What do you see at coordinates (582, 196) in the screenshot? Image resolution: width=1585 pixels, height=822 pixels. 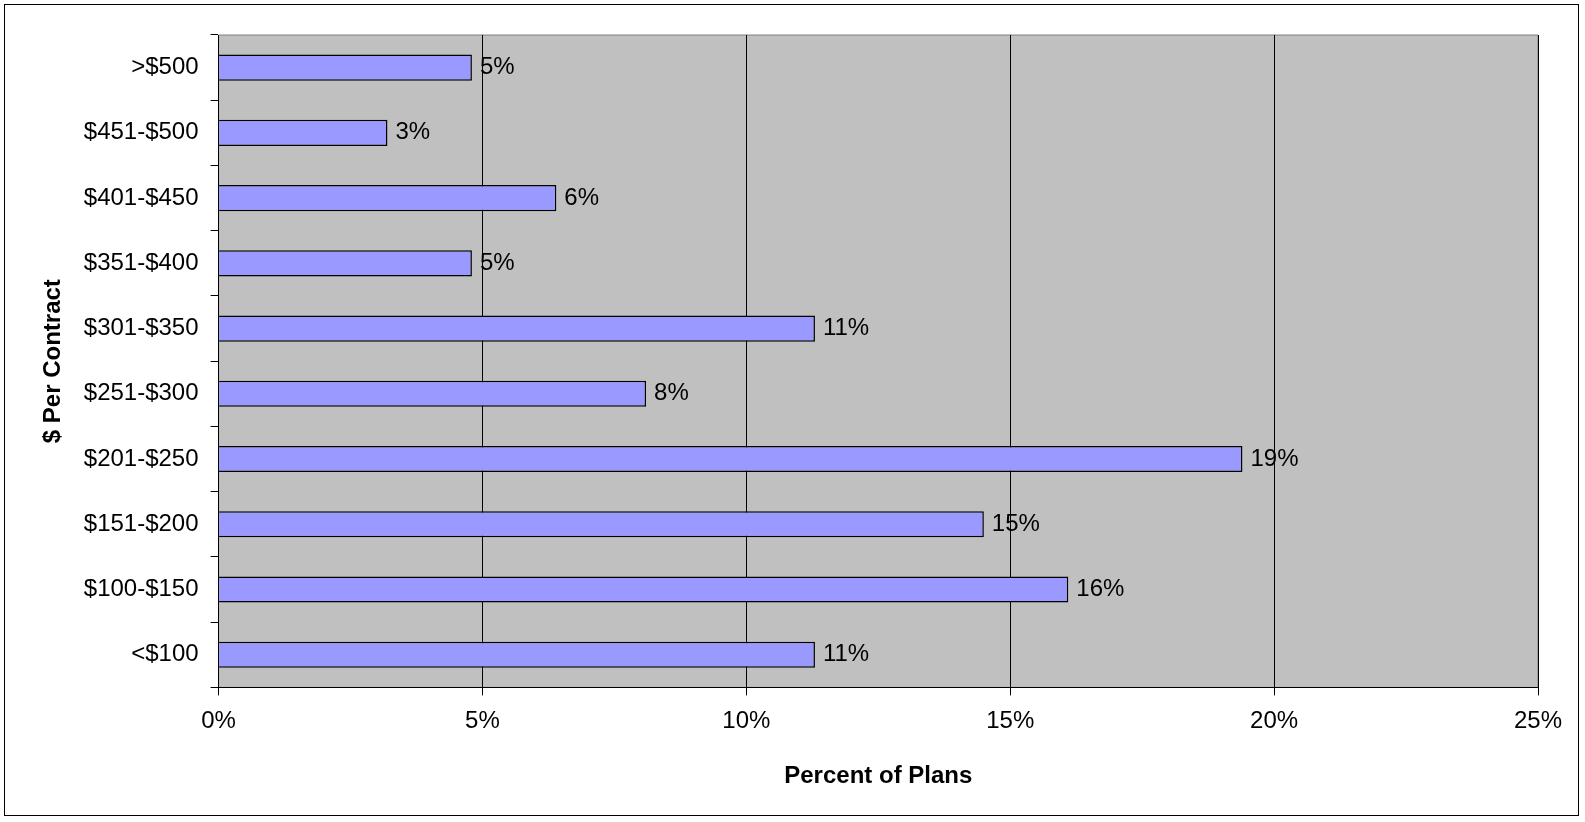 I see `data-label: 6%` at bounding box center [582, 196].